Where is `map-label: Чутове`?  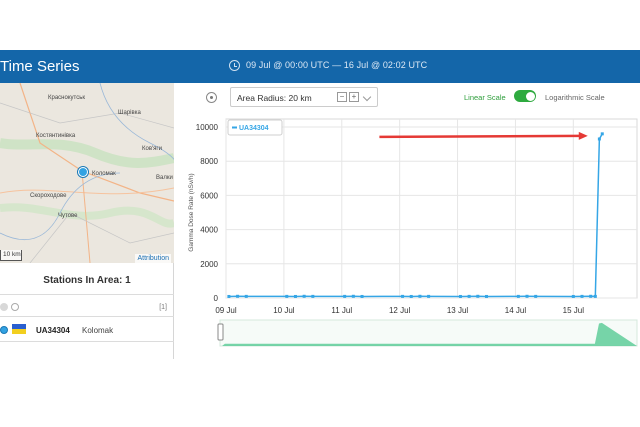
map-label: Чутове is located at coordinates (68, 216).